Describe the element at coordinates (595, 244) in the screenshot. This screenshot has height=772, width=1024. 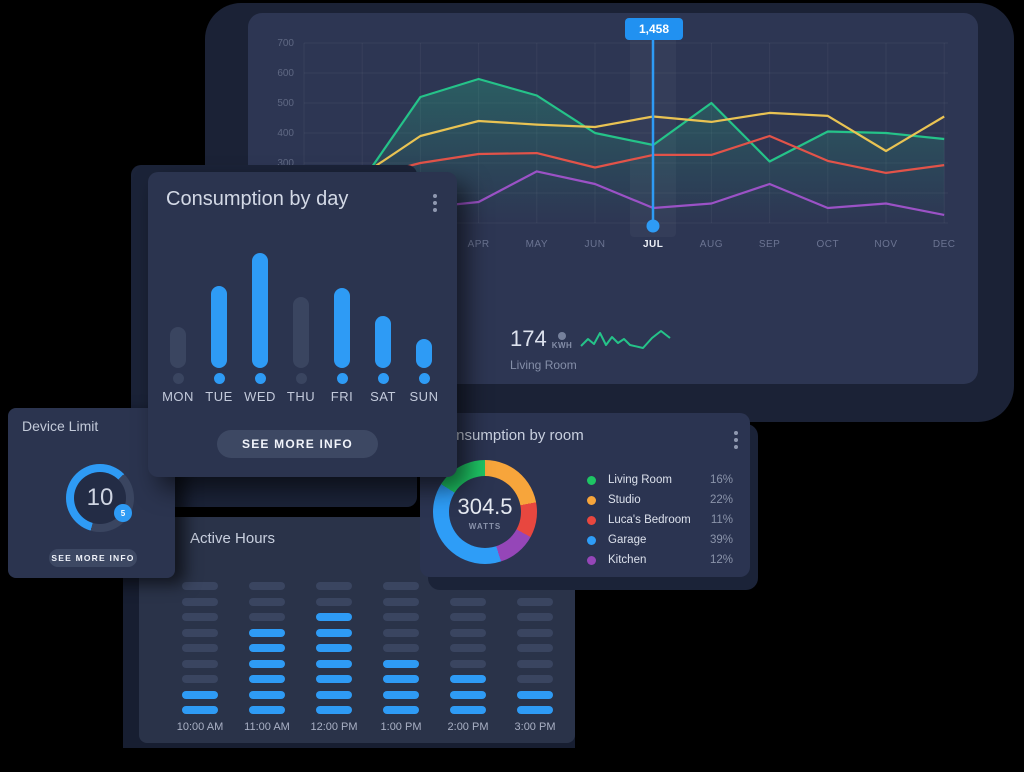
I see `month-label-jun: JUN` at that location.